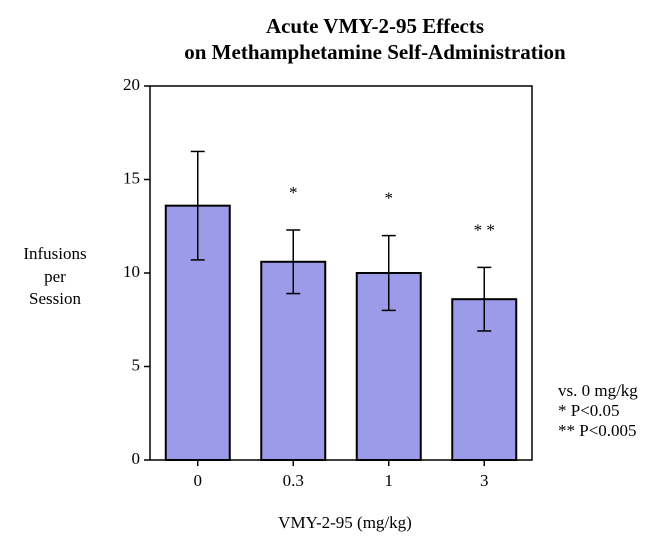 The width and height of the screenshot is (668, 536). I want to click on y-axis-label: Session, so click(55, 298).